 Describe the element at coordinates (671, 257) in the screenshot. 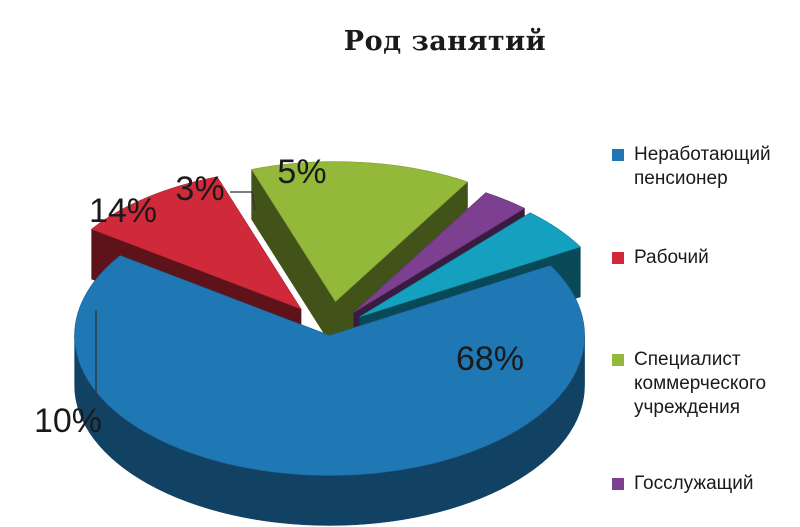

I see `legend-label: Рабочий` at that location.